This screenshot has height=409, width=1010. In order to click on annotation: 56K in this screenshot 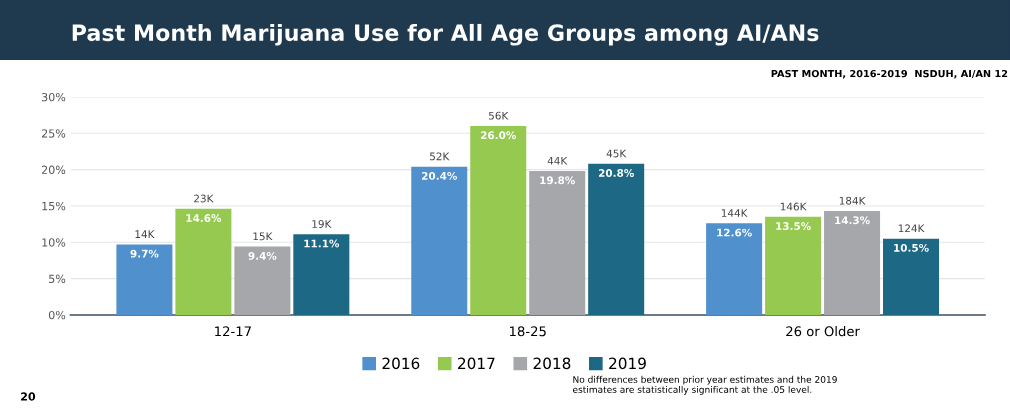, I will do `click(499, 115)`.